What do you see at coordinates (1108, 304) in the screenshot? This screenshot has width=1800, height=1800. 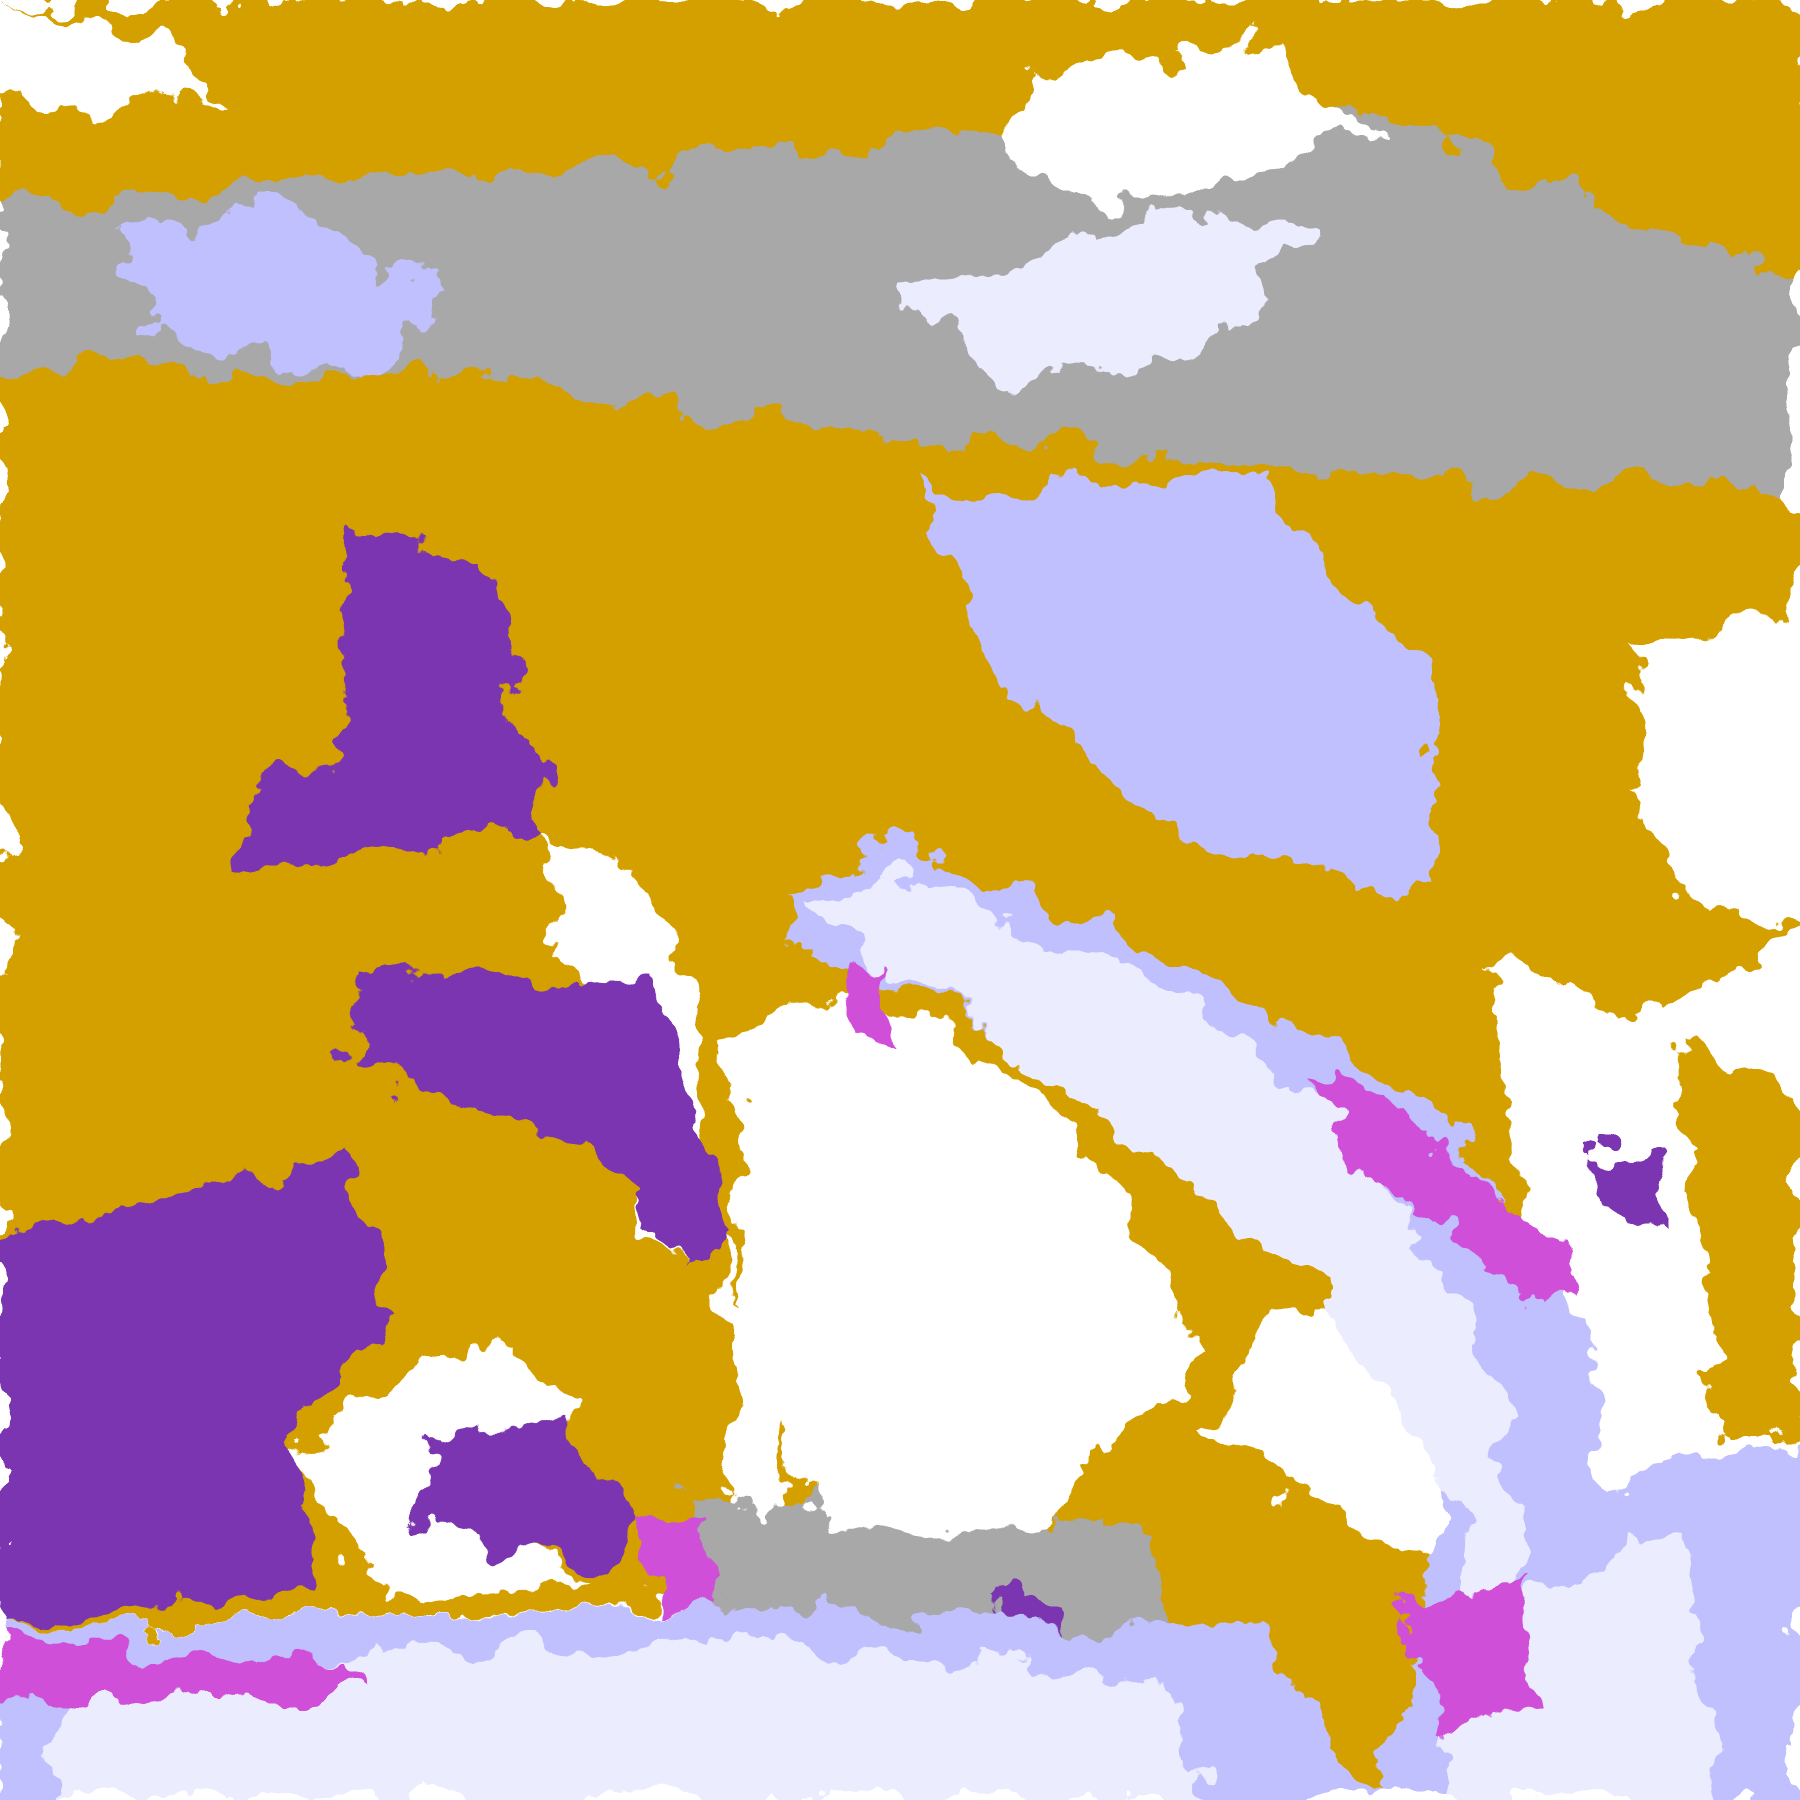 I see `cloud-region-lavender` at bounding box center [1108, 304].